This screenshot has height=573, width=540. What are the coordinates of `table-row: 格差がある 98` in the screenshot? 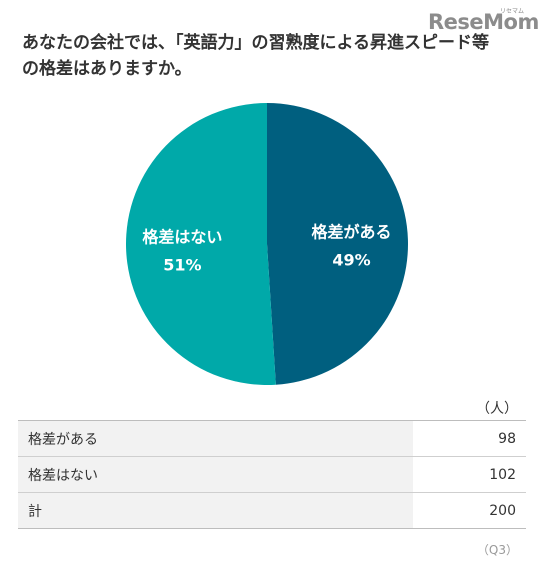 It's located at (272, 438).